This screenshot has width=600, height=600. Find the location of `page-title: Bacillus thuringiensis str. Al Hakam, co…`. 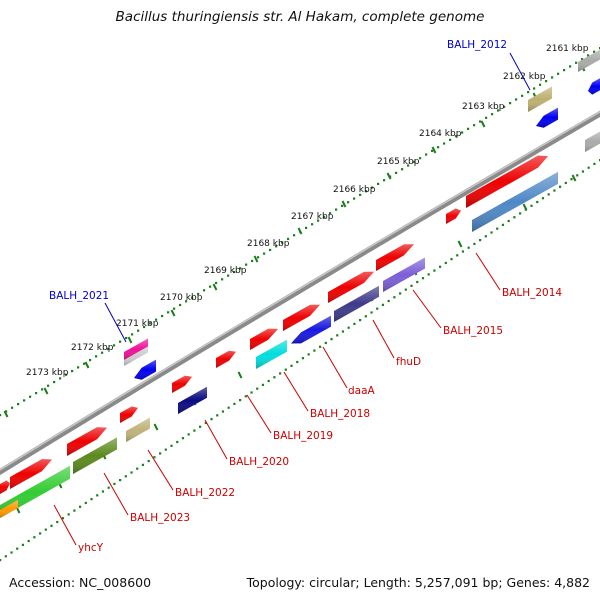

page-title: Bacillus thuringiensis str. Al Hakam, co… is located at coordinates (300, 17).